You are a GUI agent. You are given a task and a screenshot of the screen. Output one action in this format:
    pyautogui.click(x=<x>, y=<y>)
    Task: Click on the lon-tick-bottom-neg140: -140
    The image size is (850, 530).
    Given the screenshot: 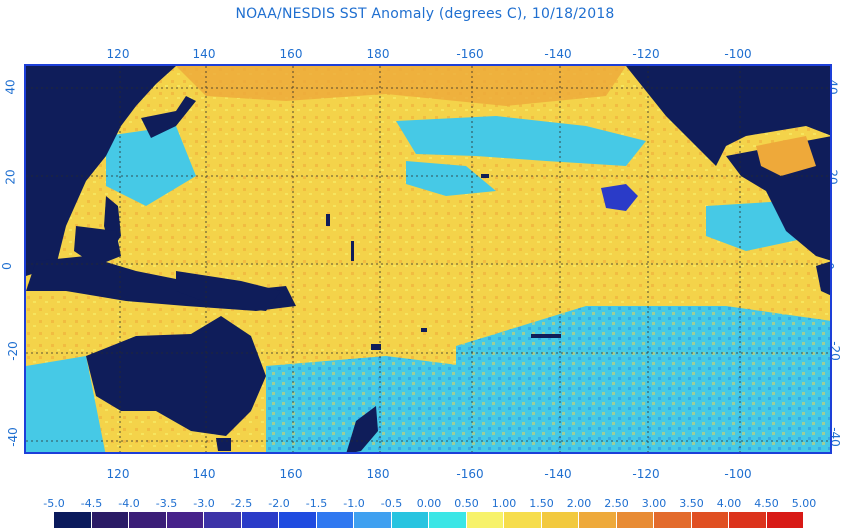 What is the action you would take?
    pyautogui.click(x=558, y=474)
    